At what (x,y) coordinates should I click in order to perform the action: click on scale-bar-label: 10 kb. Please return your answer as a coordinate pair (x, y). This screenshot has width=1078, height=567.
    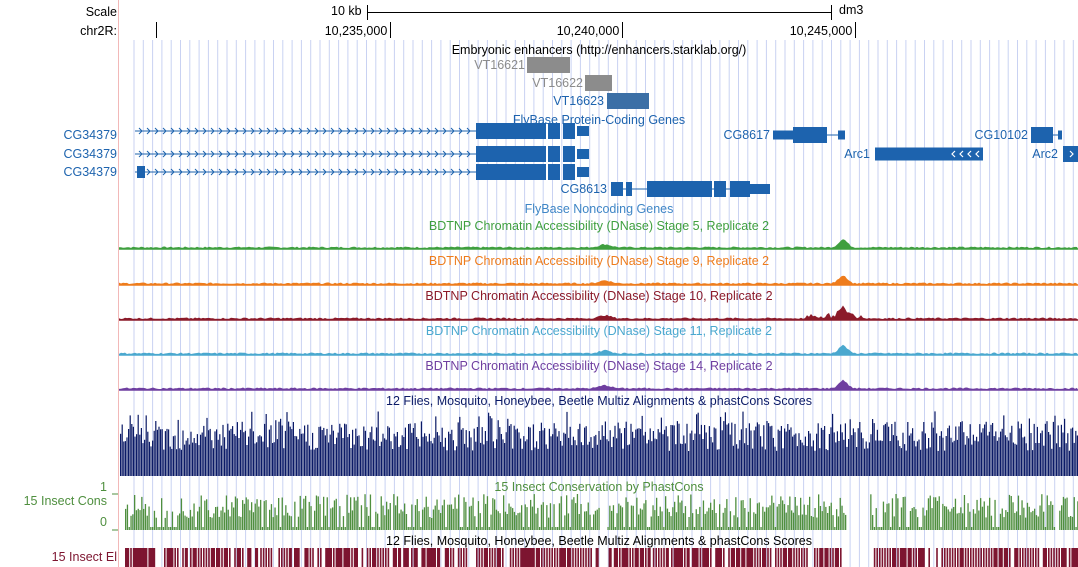
    Looking at the image, I should click on (346, 11).